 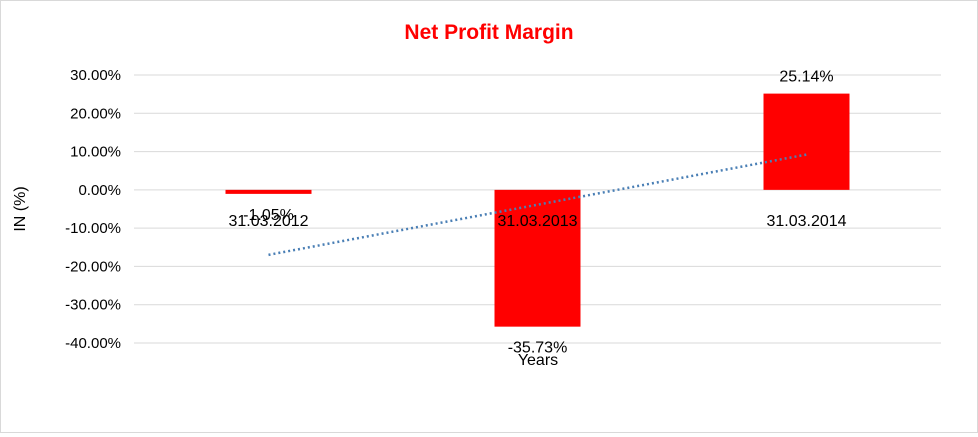 What do you see at coordinates (806, 221) in the screenshot?
I see `category-label: 31.03.2014` at bounding box center [806, 221].